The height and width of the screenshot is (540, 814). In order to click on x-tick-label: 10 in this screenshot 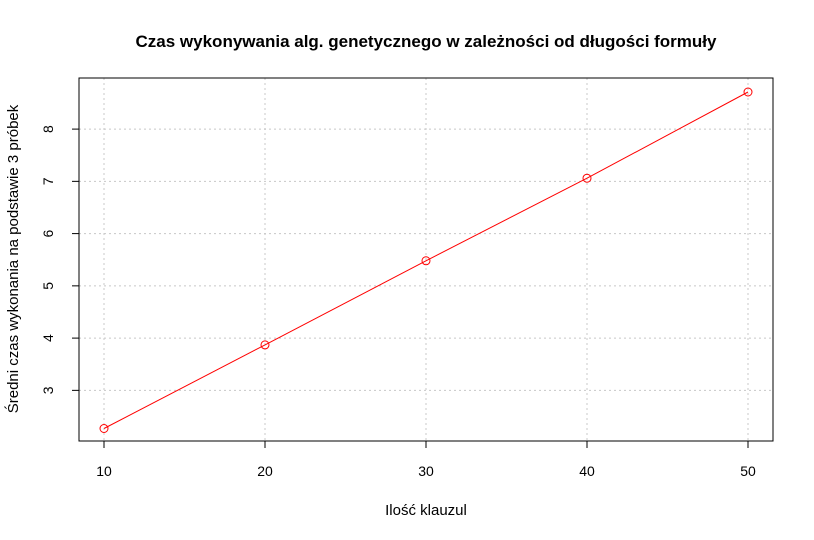, I will do `click(104, 471)`.